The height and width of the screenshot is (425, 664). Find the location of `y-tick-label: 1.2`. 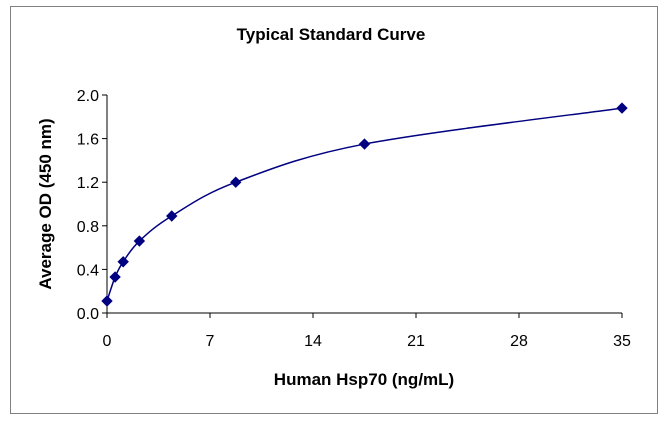

y-tick-label: 1.2 is located at coordinates (88, 183).